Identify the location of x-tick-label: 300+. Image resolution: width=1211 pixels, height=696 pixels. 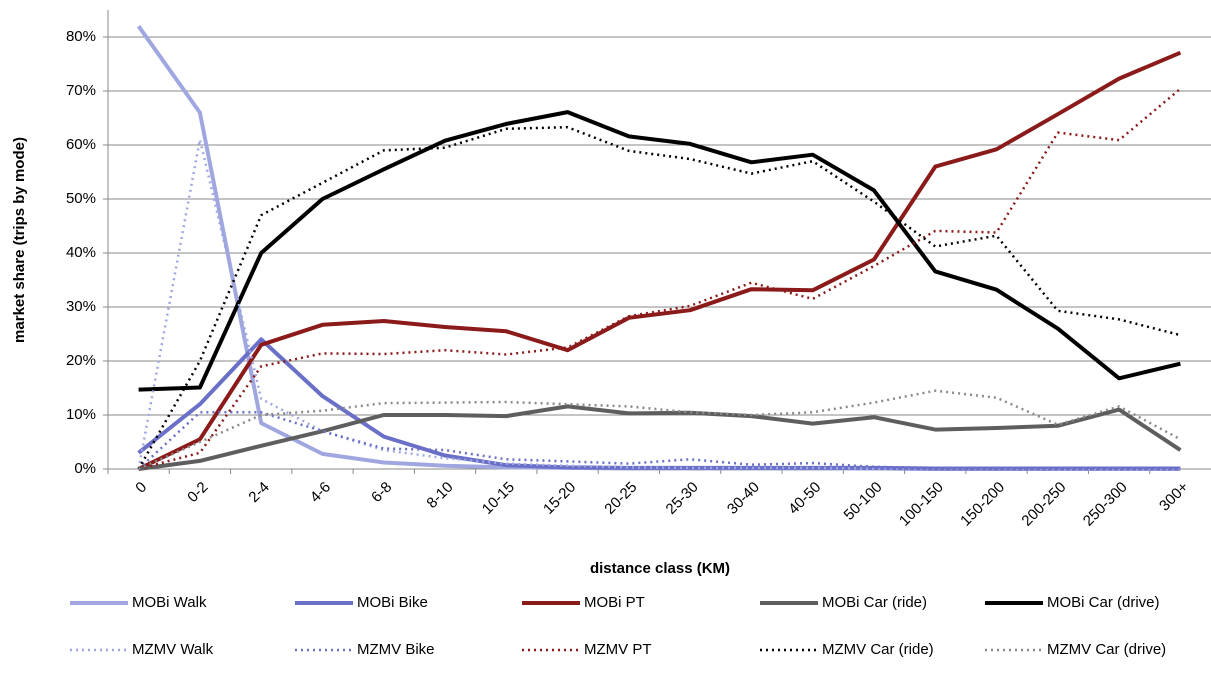
(1174, 496).